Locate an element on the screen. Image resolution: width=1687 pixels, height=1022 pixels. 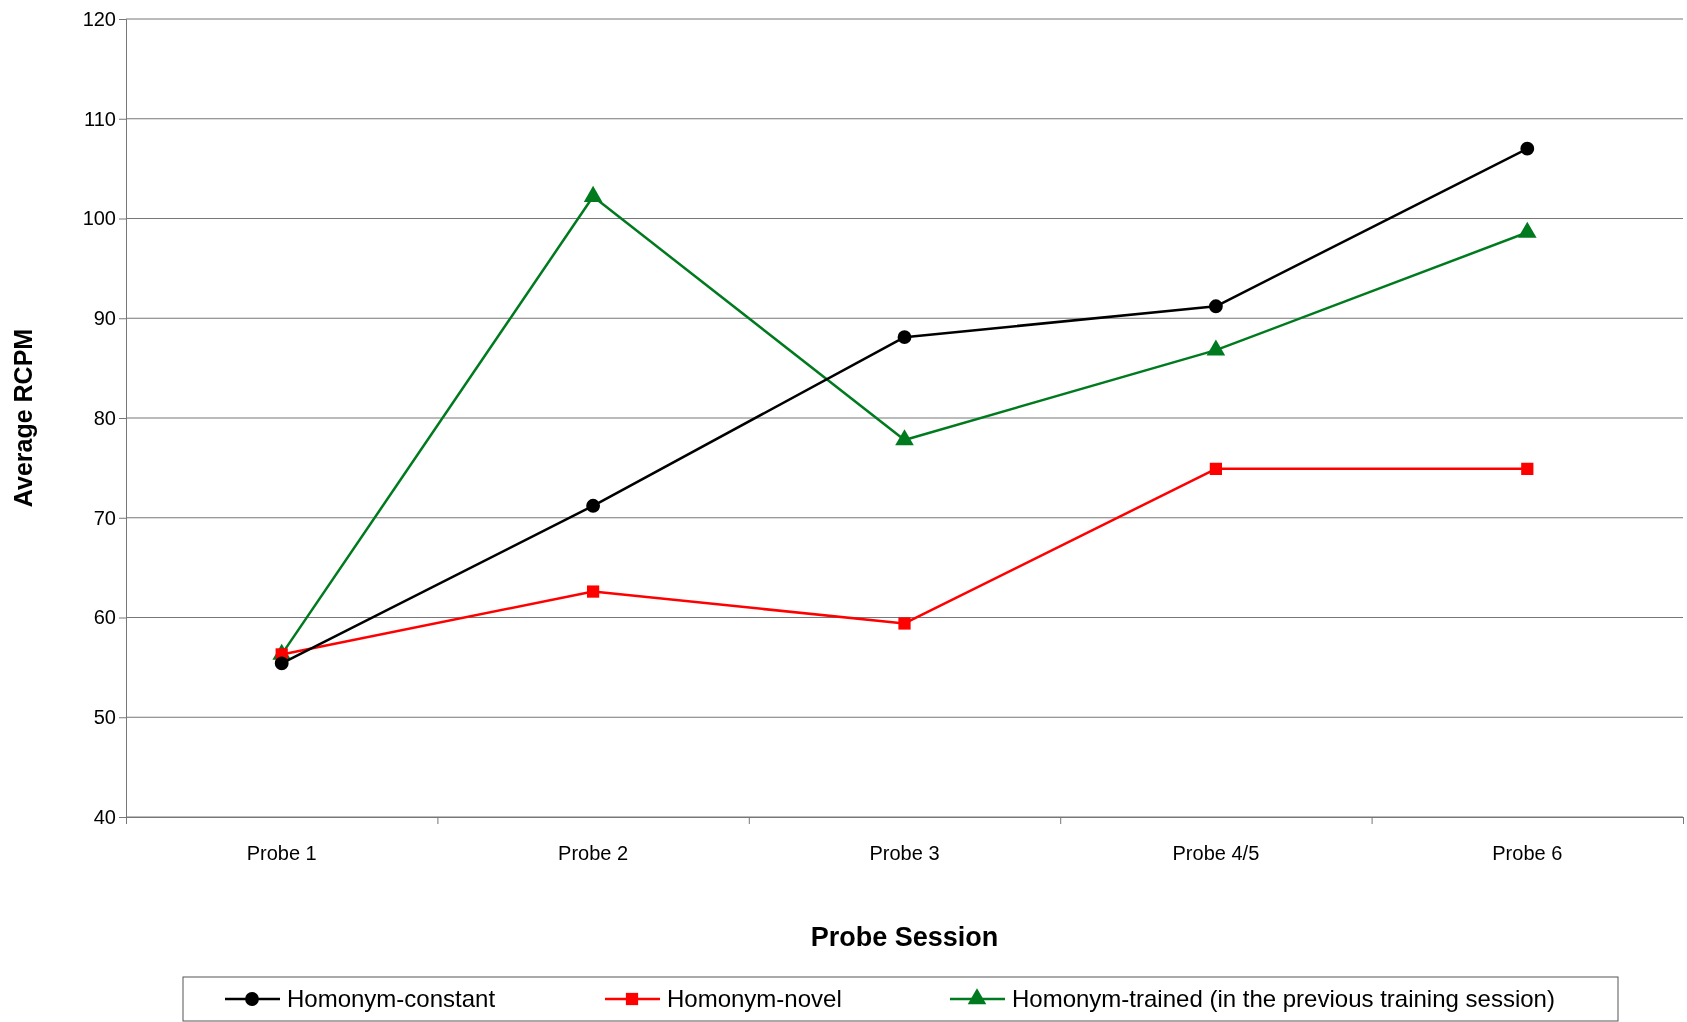
y-tick-label: 40 is located at coordinates (104, 816).